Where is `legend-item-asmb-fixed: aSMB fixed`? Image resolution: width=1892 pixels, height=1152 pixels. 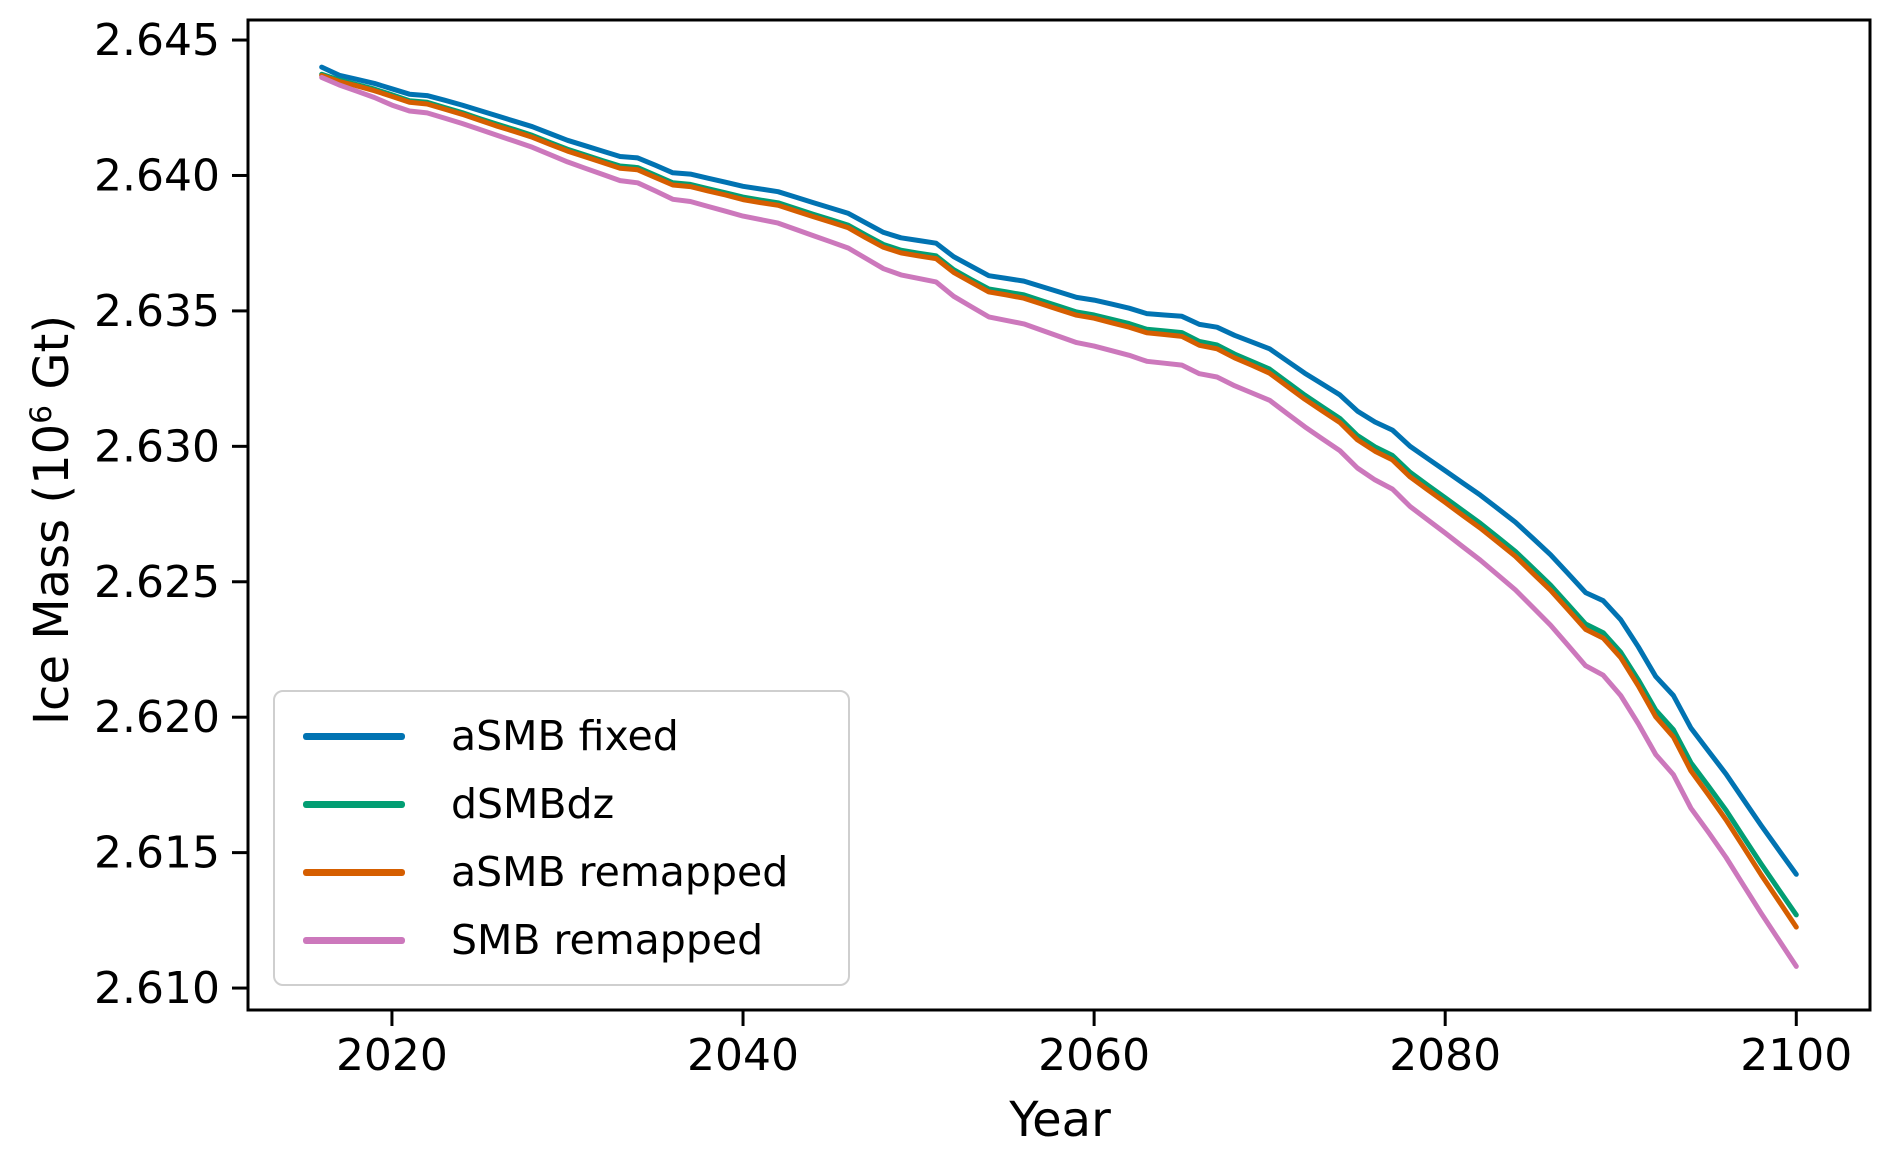
legend-item-asmb-fixed: aSMB fixed is located at coordinates (575, 735).